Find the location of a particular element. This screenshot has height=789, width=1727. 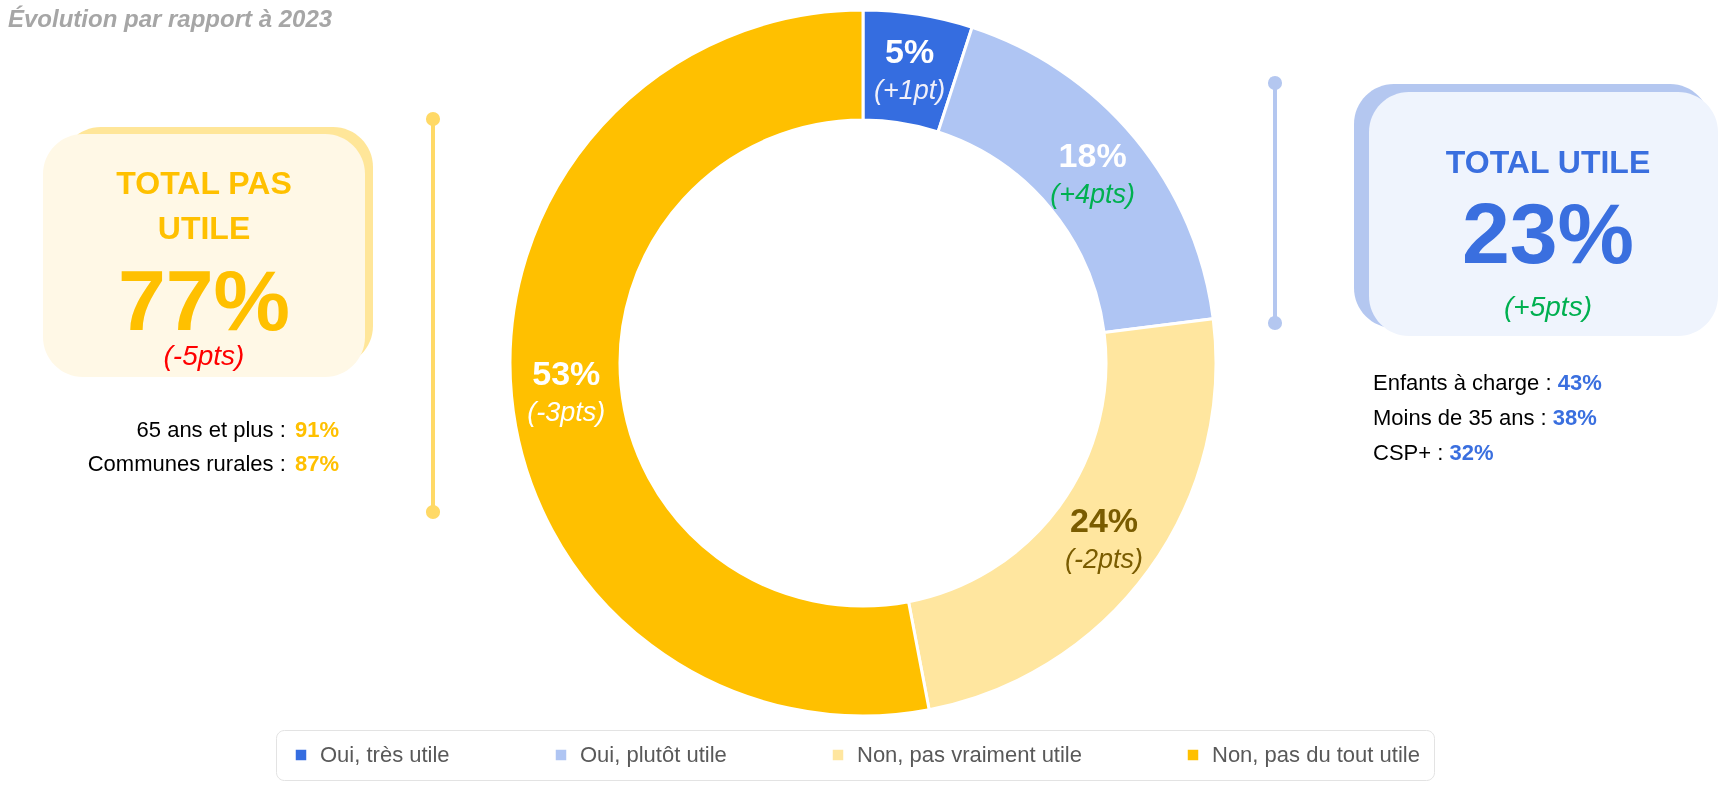

text: 23% is located at coordinates (1548, 233).